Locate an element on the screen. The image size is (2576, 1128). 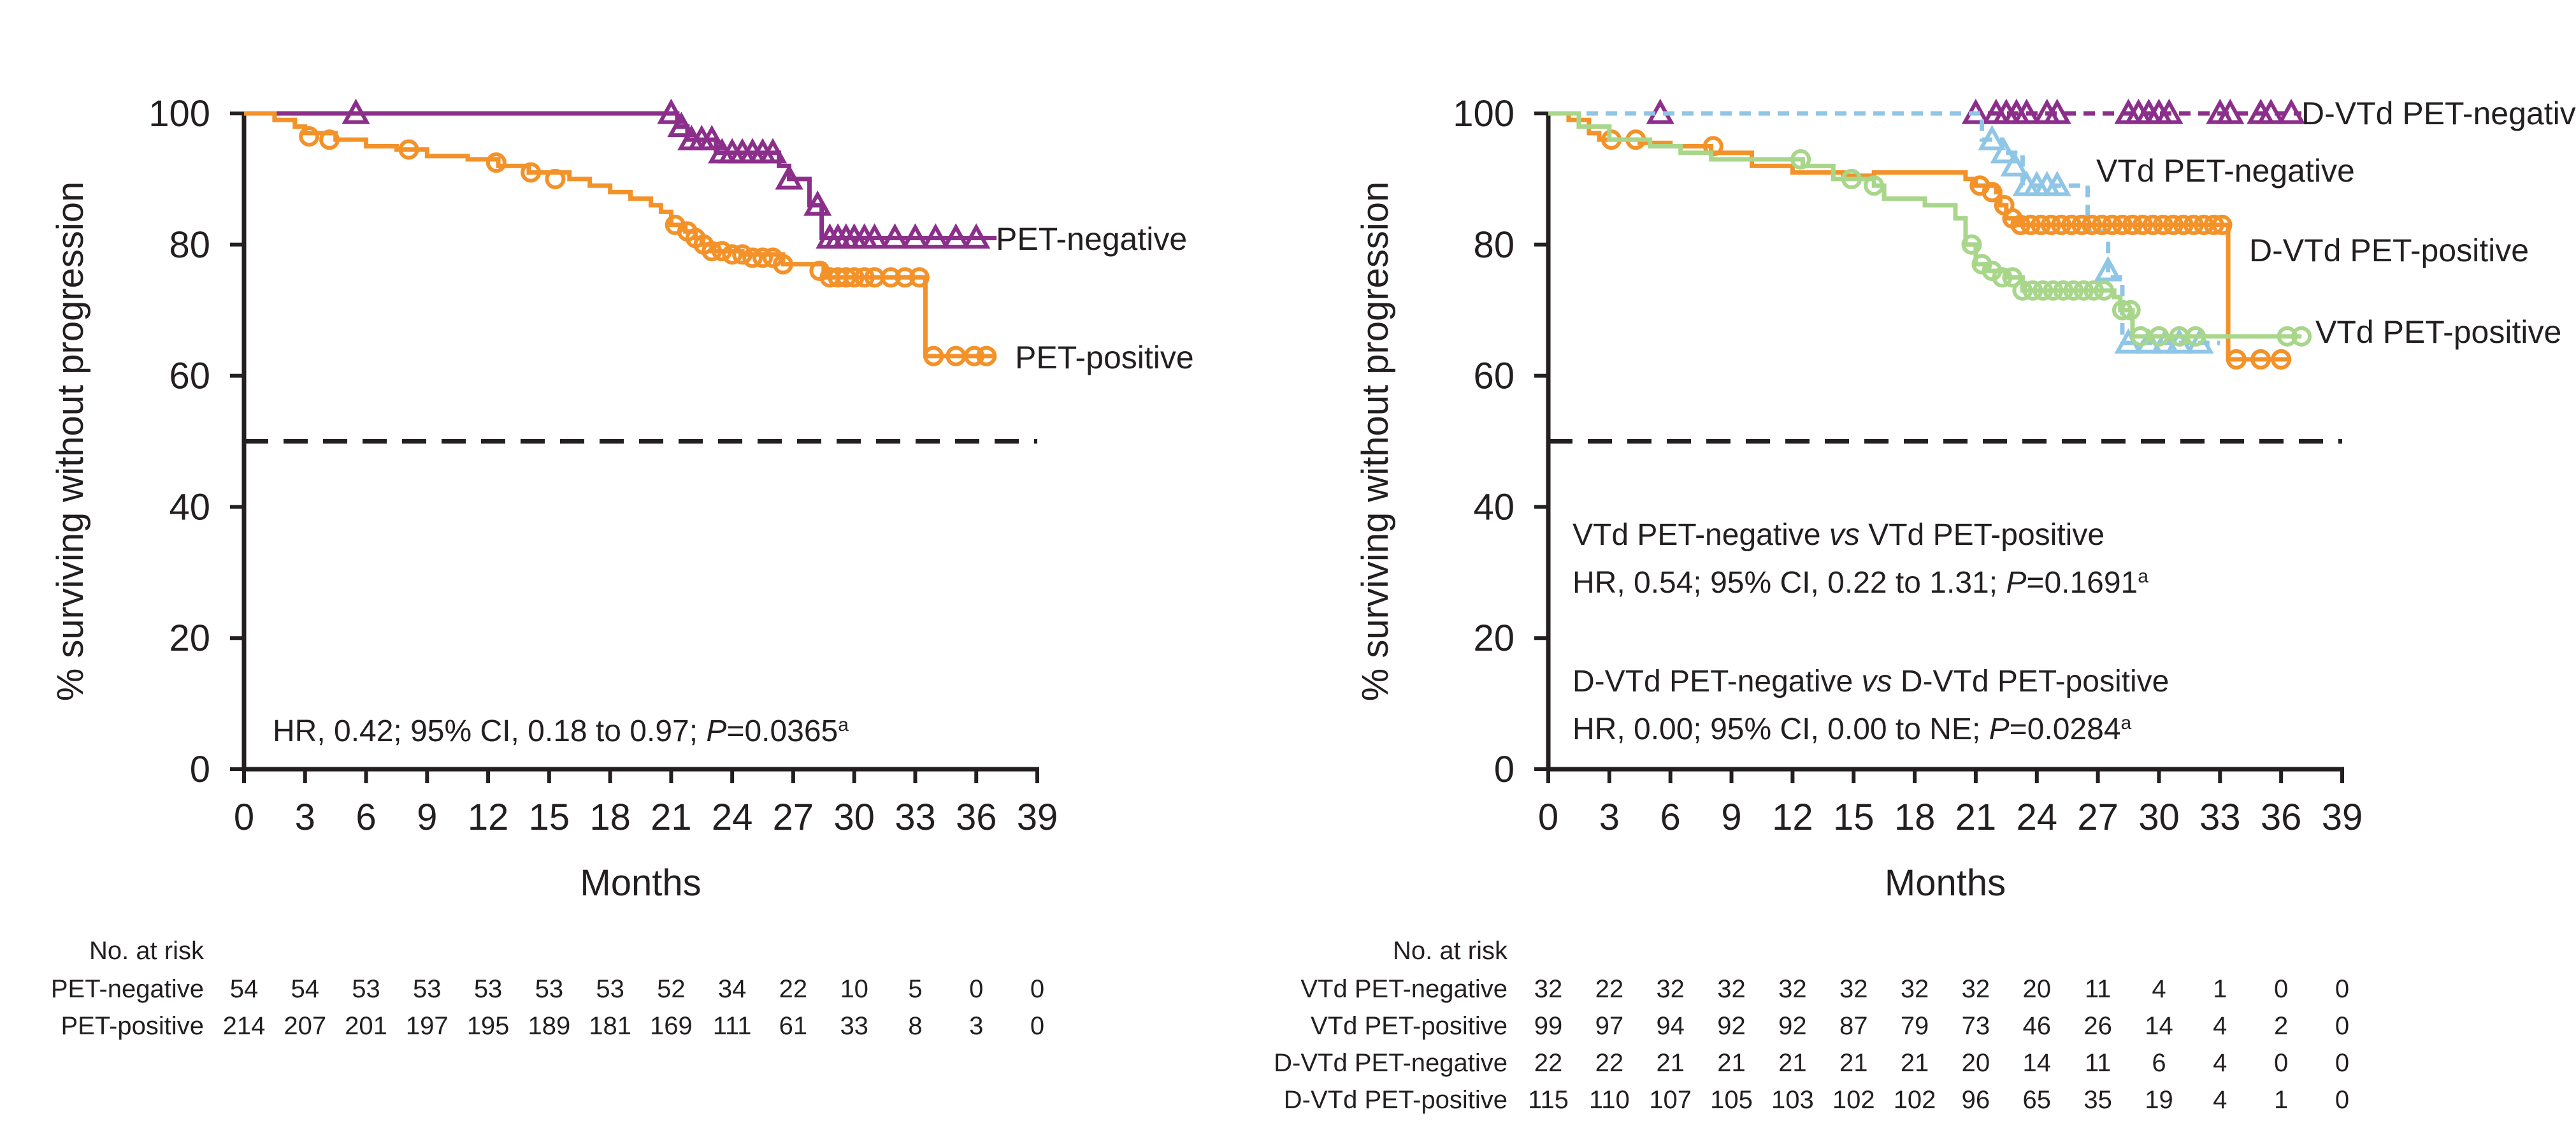
risk-count: 195 is located at coordinates (488, 1026).